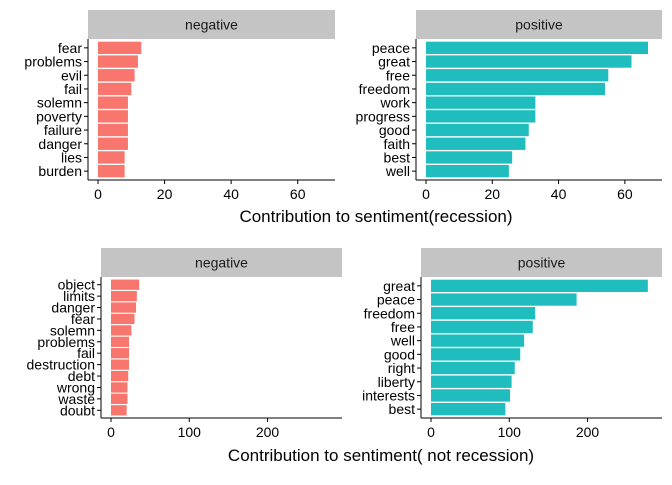  Describe the element at coordinates (77, 410) in the screenshot. I see `category-label: doubt` at that location.